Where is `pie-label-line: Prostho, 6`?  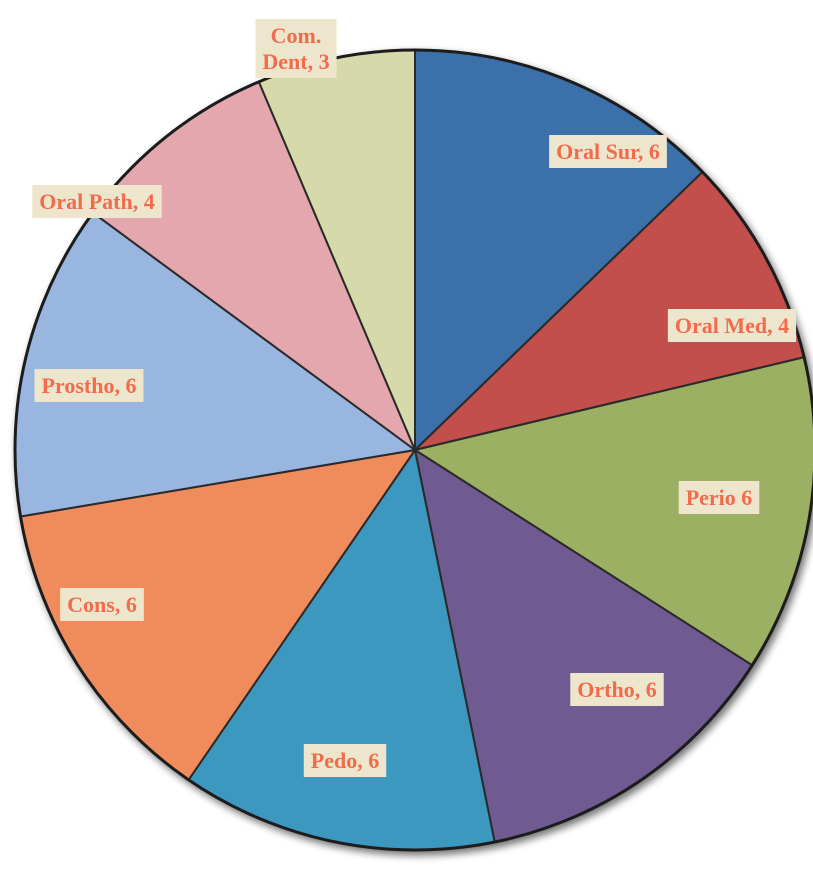 pie-label-line: Prostho, 6 is located at coordinates (89, 385).